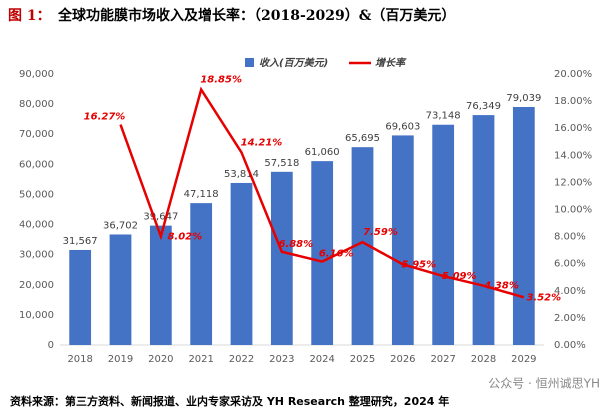  What do you see at coordinates (322, 152) in the screenshot?
I see `bar-label: 61,060` at bounding box center [322, 152].